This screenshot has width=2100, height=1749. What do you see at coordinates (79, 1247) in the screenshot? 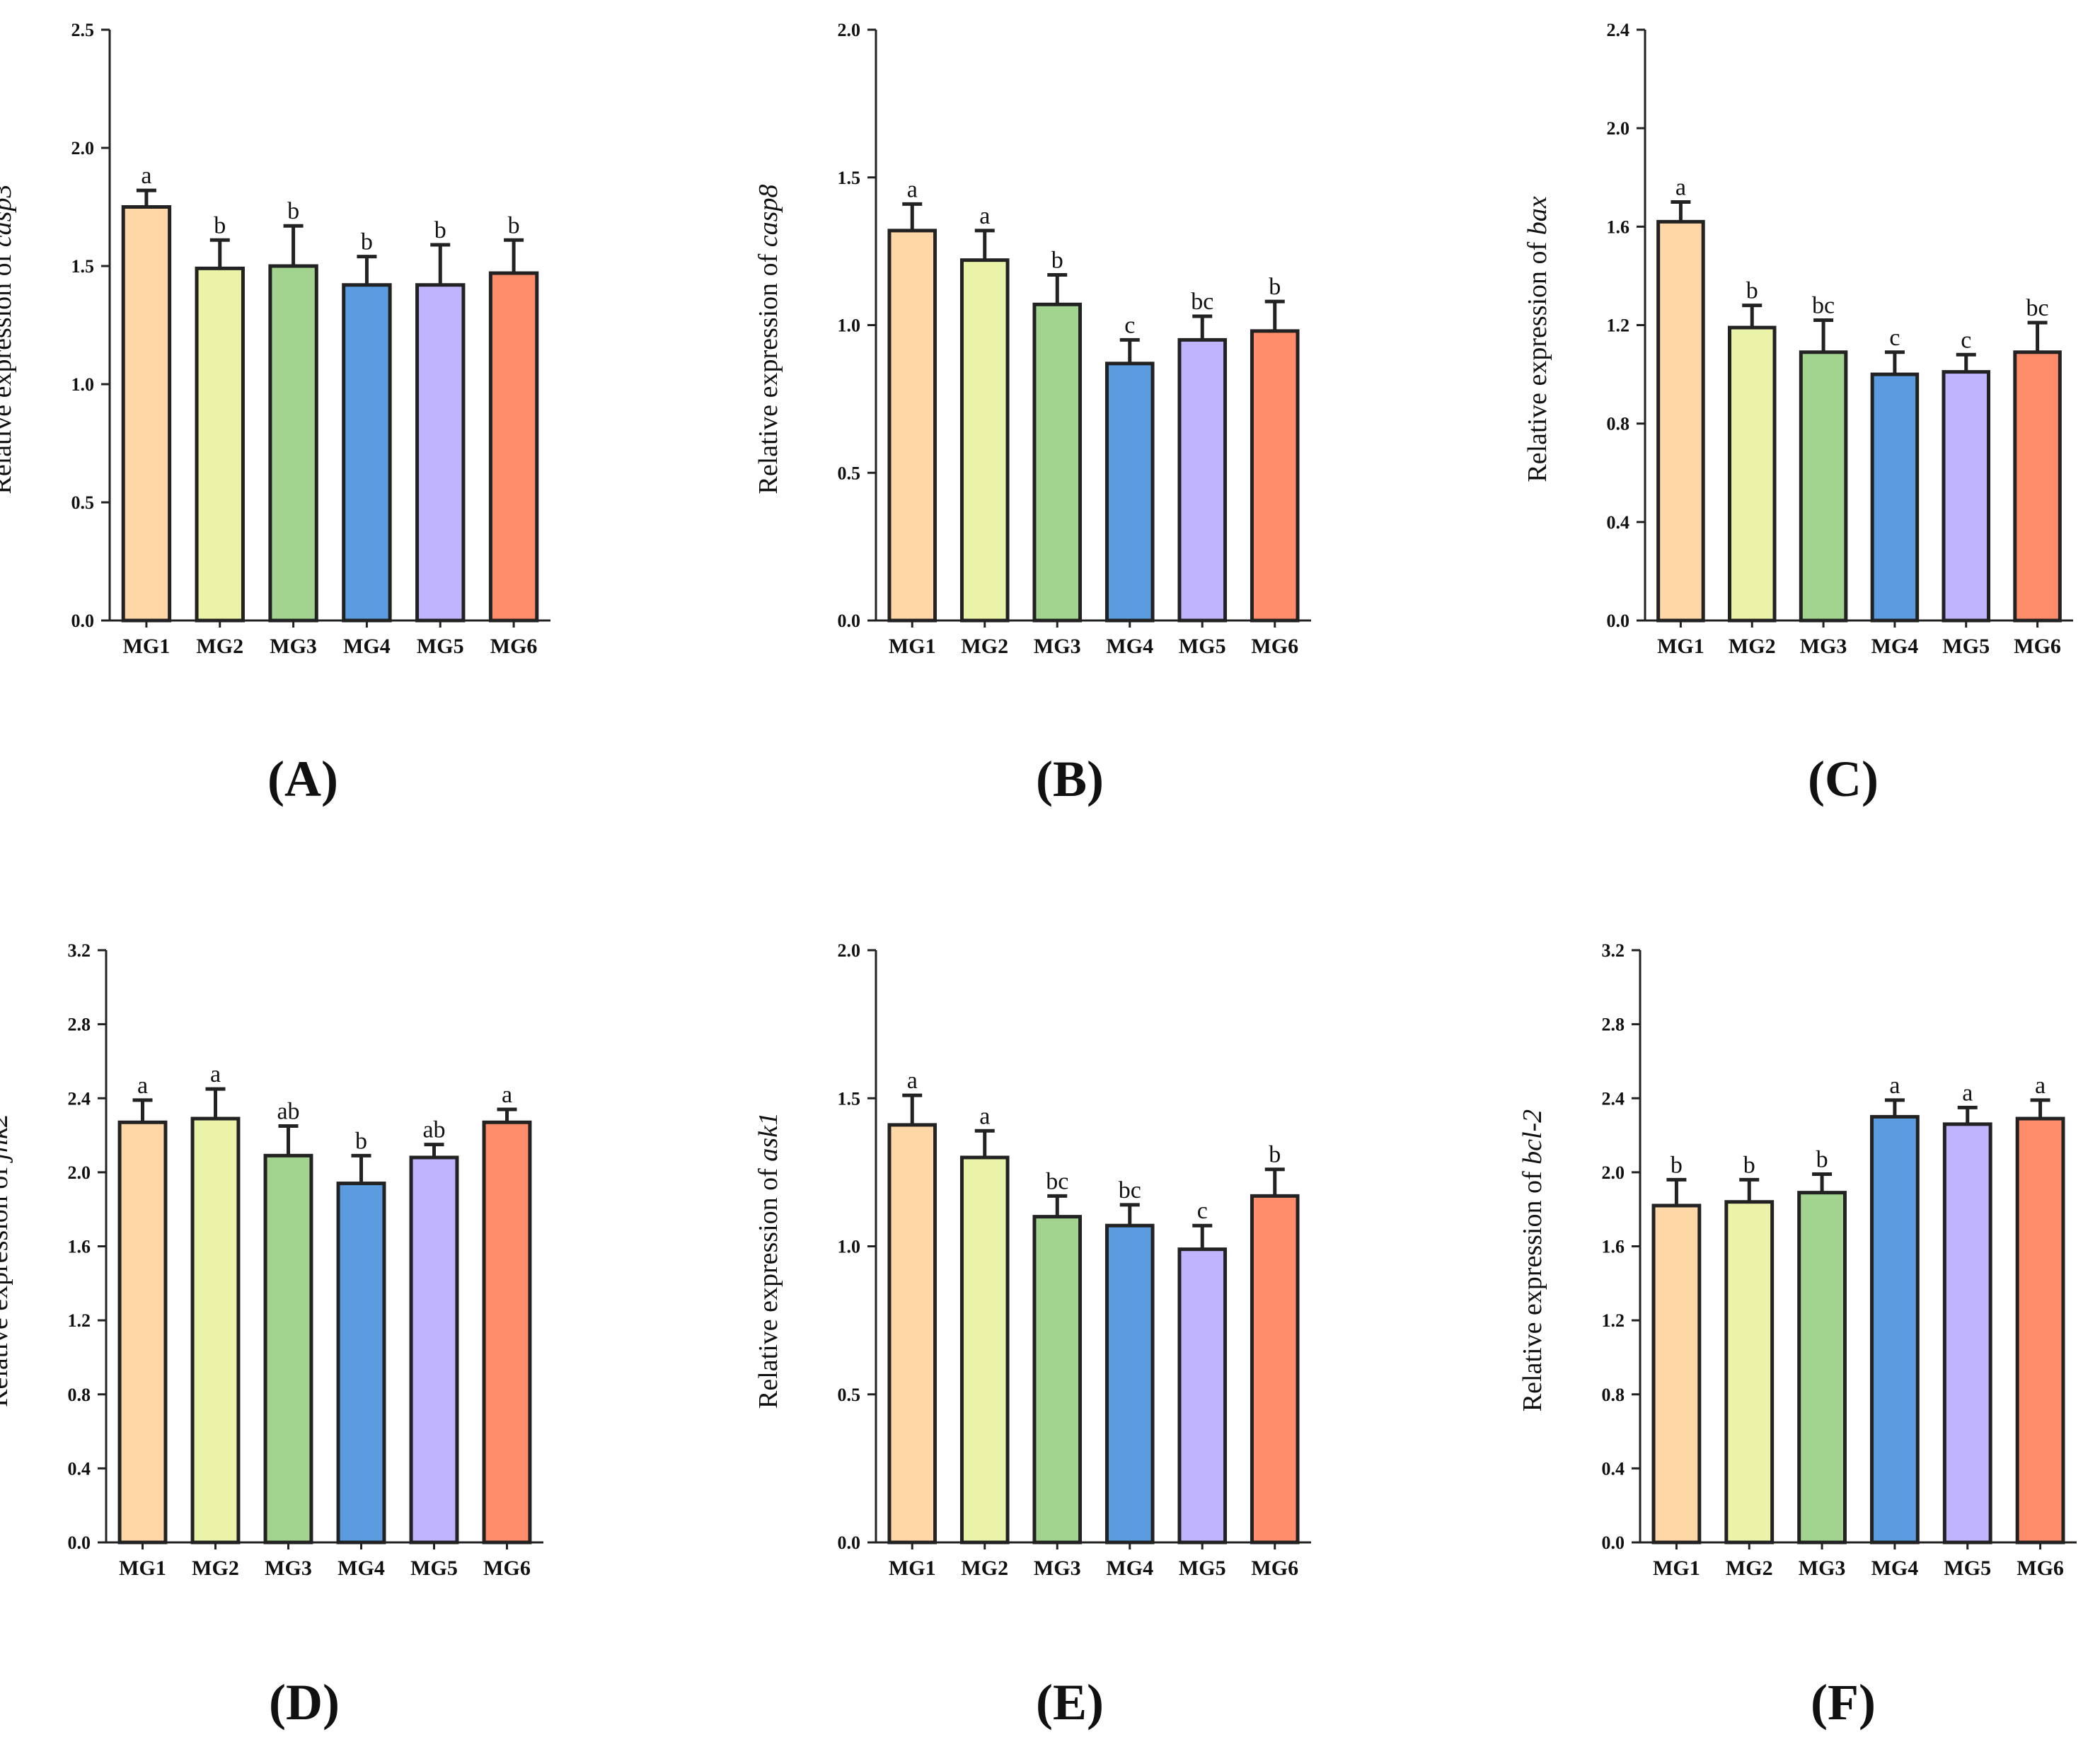
I see `y-tick-label: 1.6` at bounding box center [79, 1247].